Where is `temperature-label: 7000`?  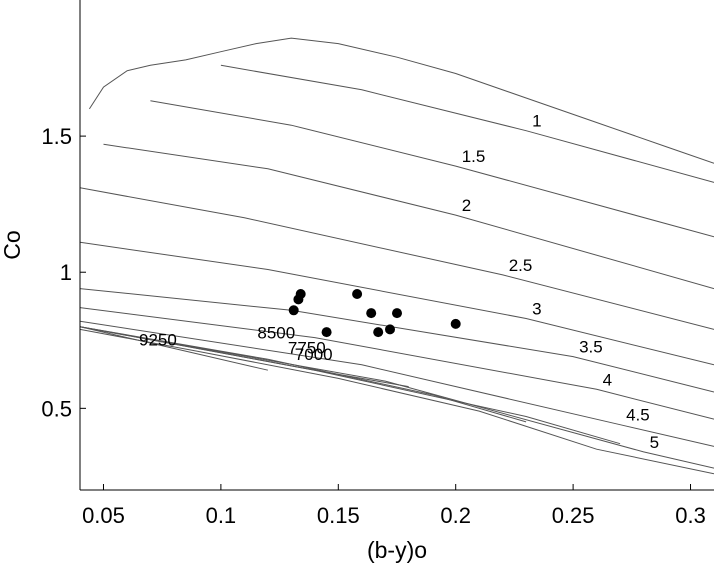 temperature-label: 7000 is located at coordinates (314, 354).